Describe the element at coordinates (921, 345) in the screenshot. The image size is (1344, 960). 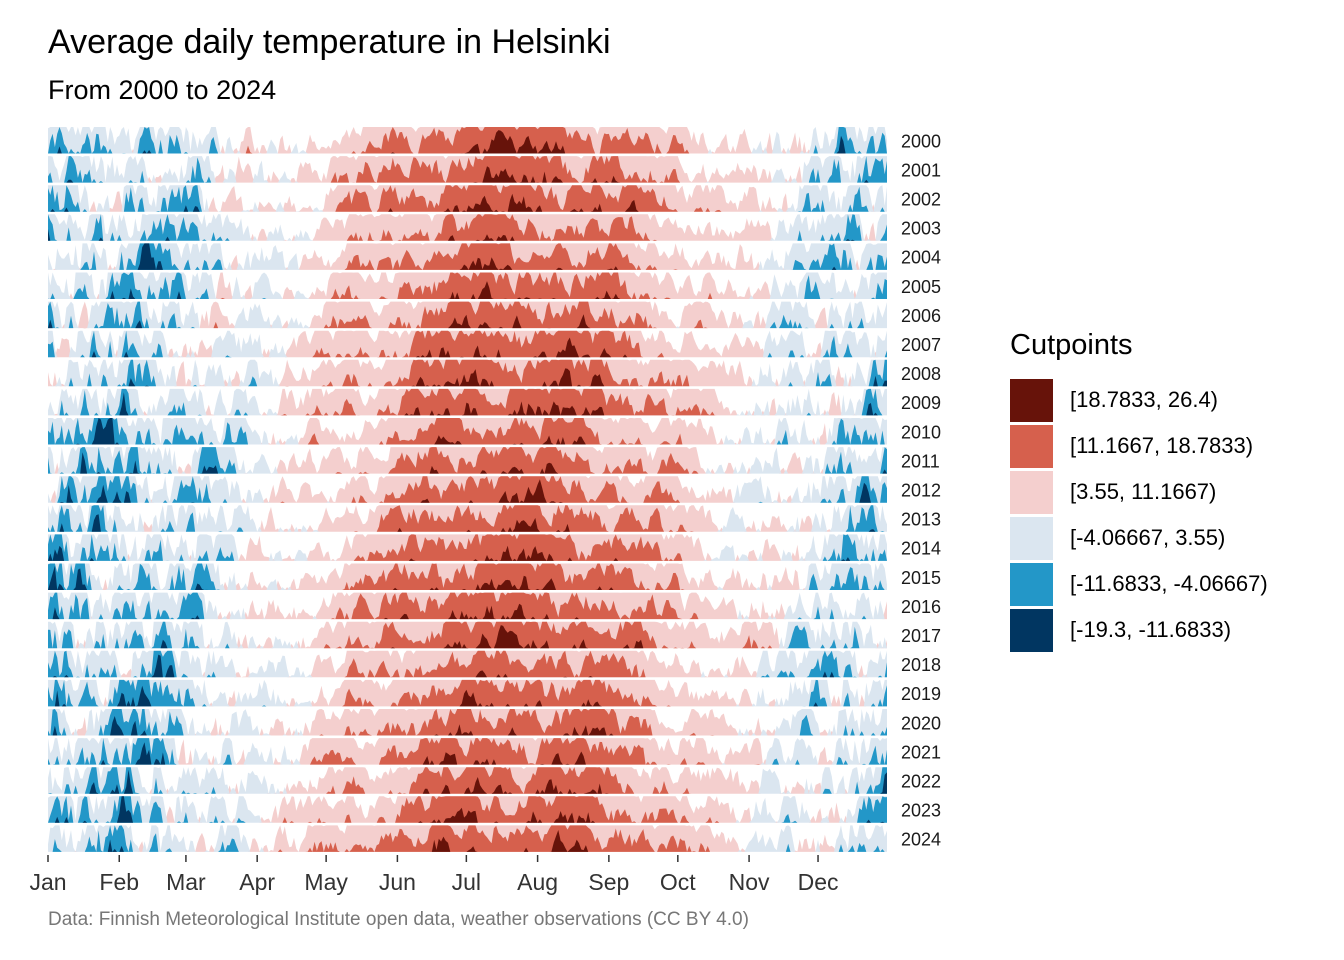
I see `year-label: 2007` at that location.